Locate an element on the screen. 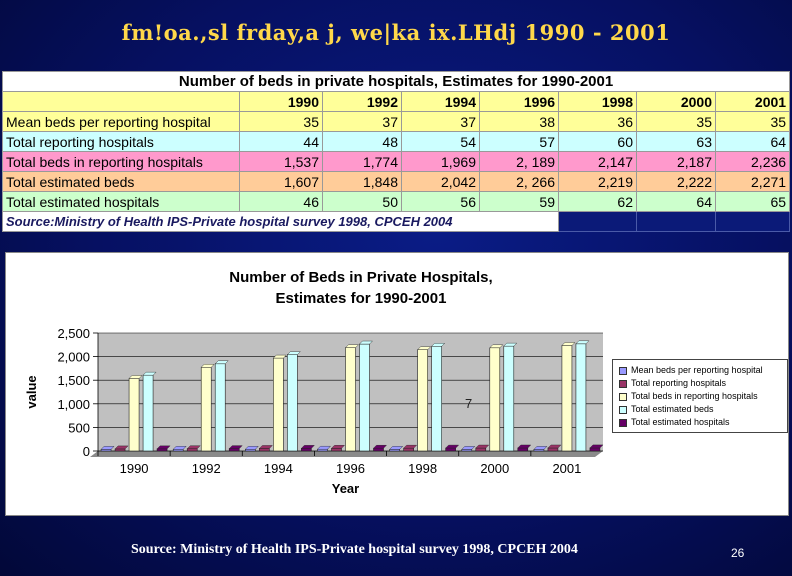 This screenshot has height=576, width=792. legend-item: Mean beds per reporting hospital is located at coordinates (691, 370).